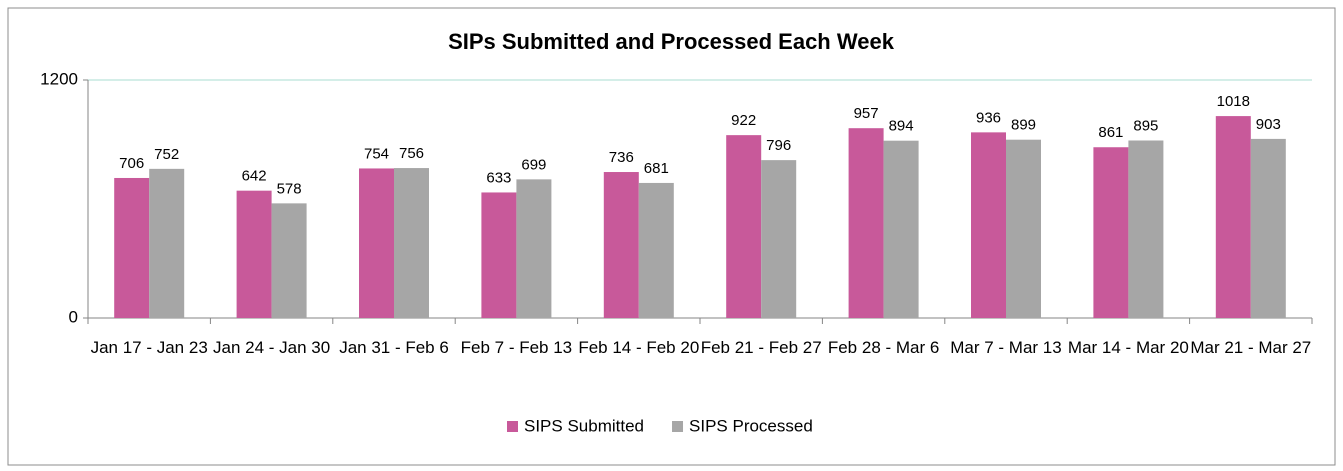 This screenshot has height=471, width=1343. I want to click on chart-title: SIPs Submitted and Processed Each Week, so click(671, 41).